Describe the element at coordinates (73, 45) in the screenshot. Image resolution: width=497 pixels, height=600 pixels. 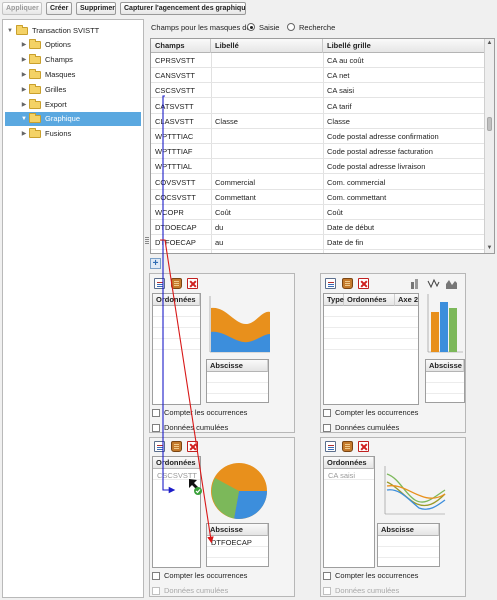
I see `tree-item-options: ▶ Options` at that location.